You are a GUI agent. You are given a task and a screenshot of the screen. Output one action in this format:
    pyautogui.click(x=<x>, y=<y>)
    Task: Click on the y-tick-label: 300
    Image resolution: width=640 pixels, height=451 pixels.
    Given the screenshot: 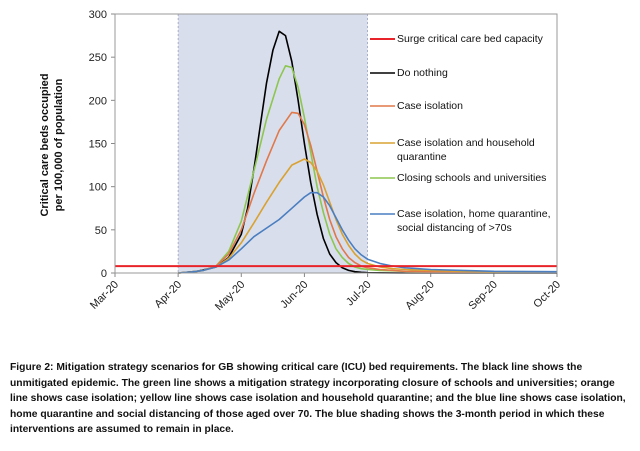 What is the action you would take?
    pyautogui.click(x=98, y=15)
    